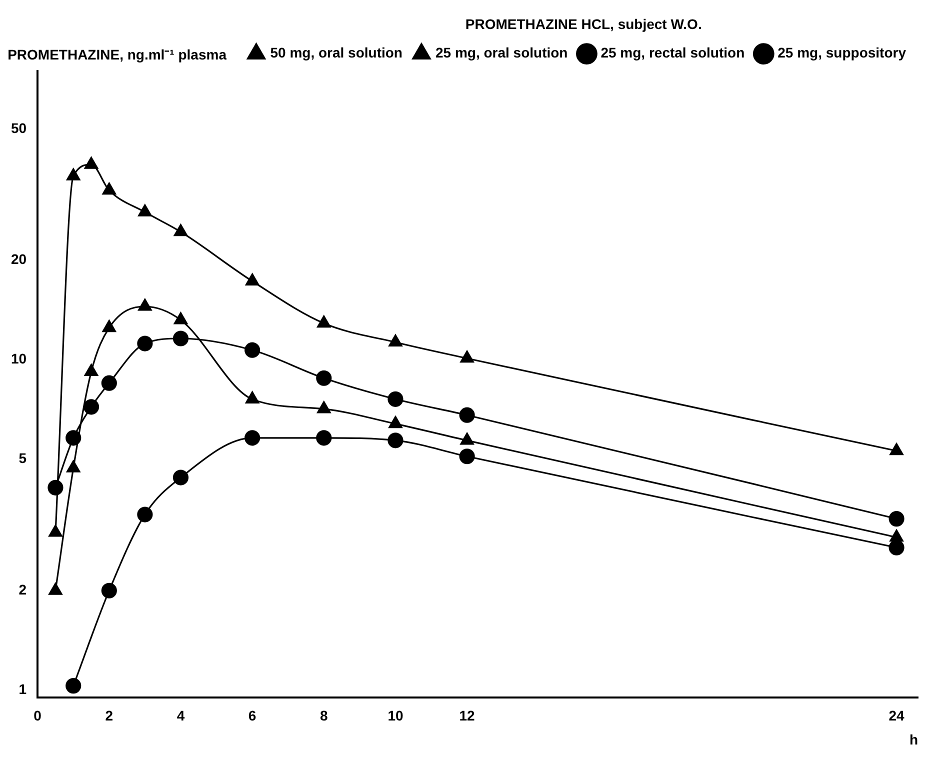  What do you see at coordinates (180, 716) in the screenshot?
I see `x-tick-label: 4` at bounding box center [180, 716].